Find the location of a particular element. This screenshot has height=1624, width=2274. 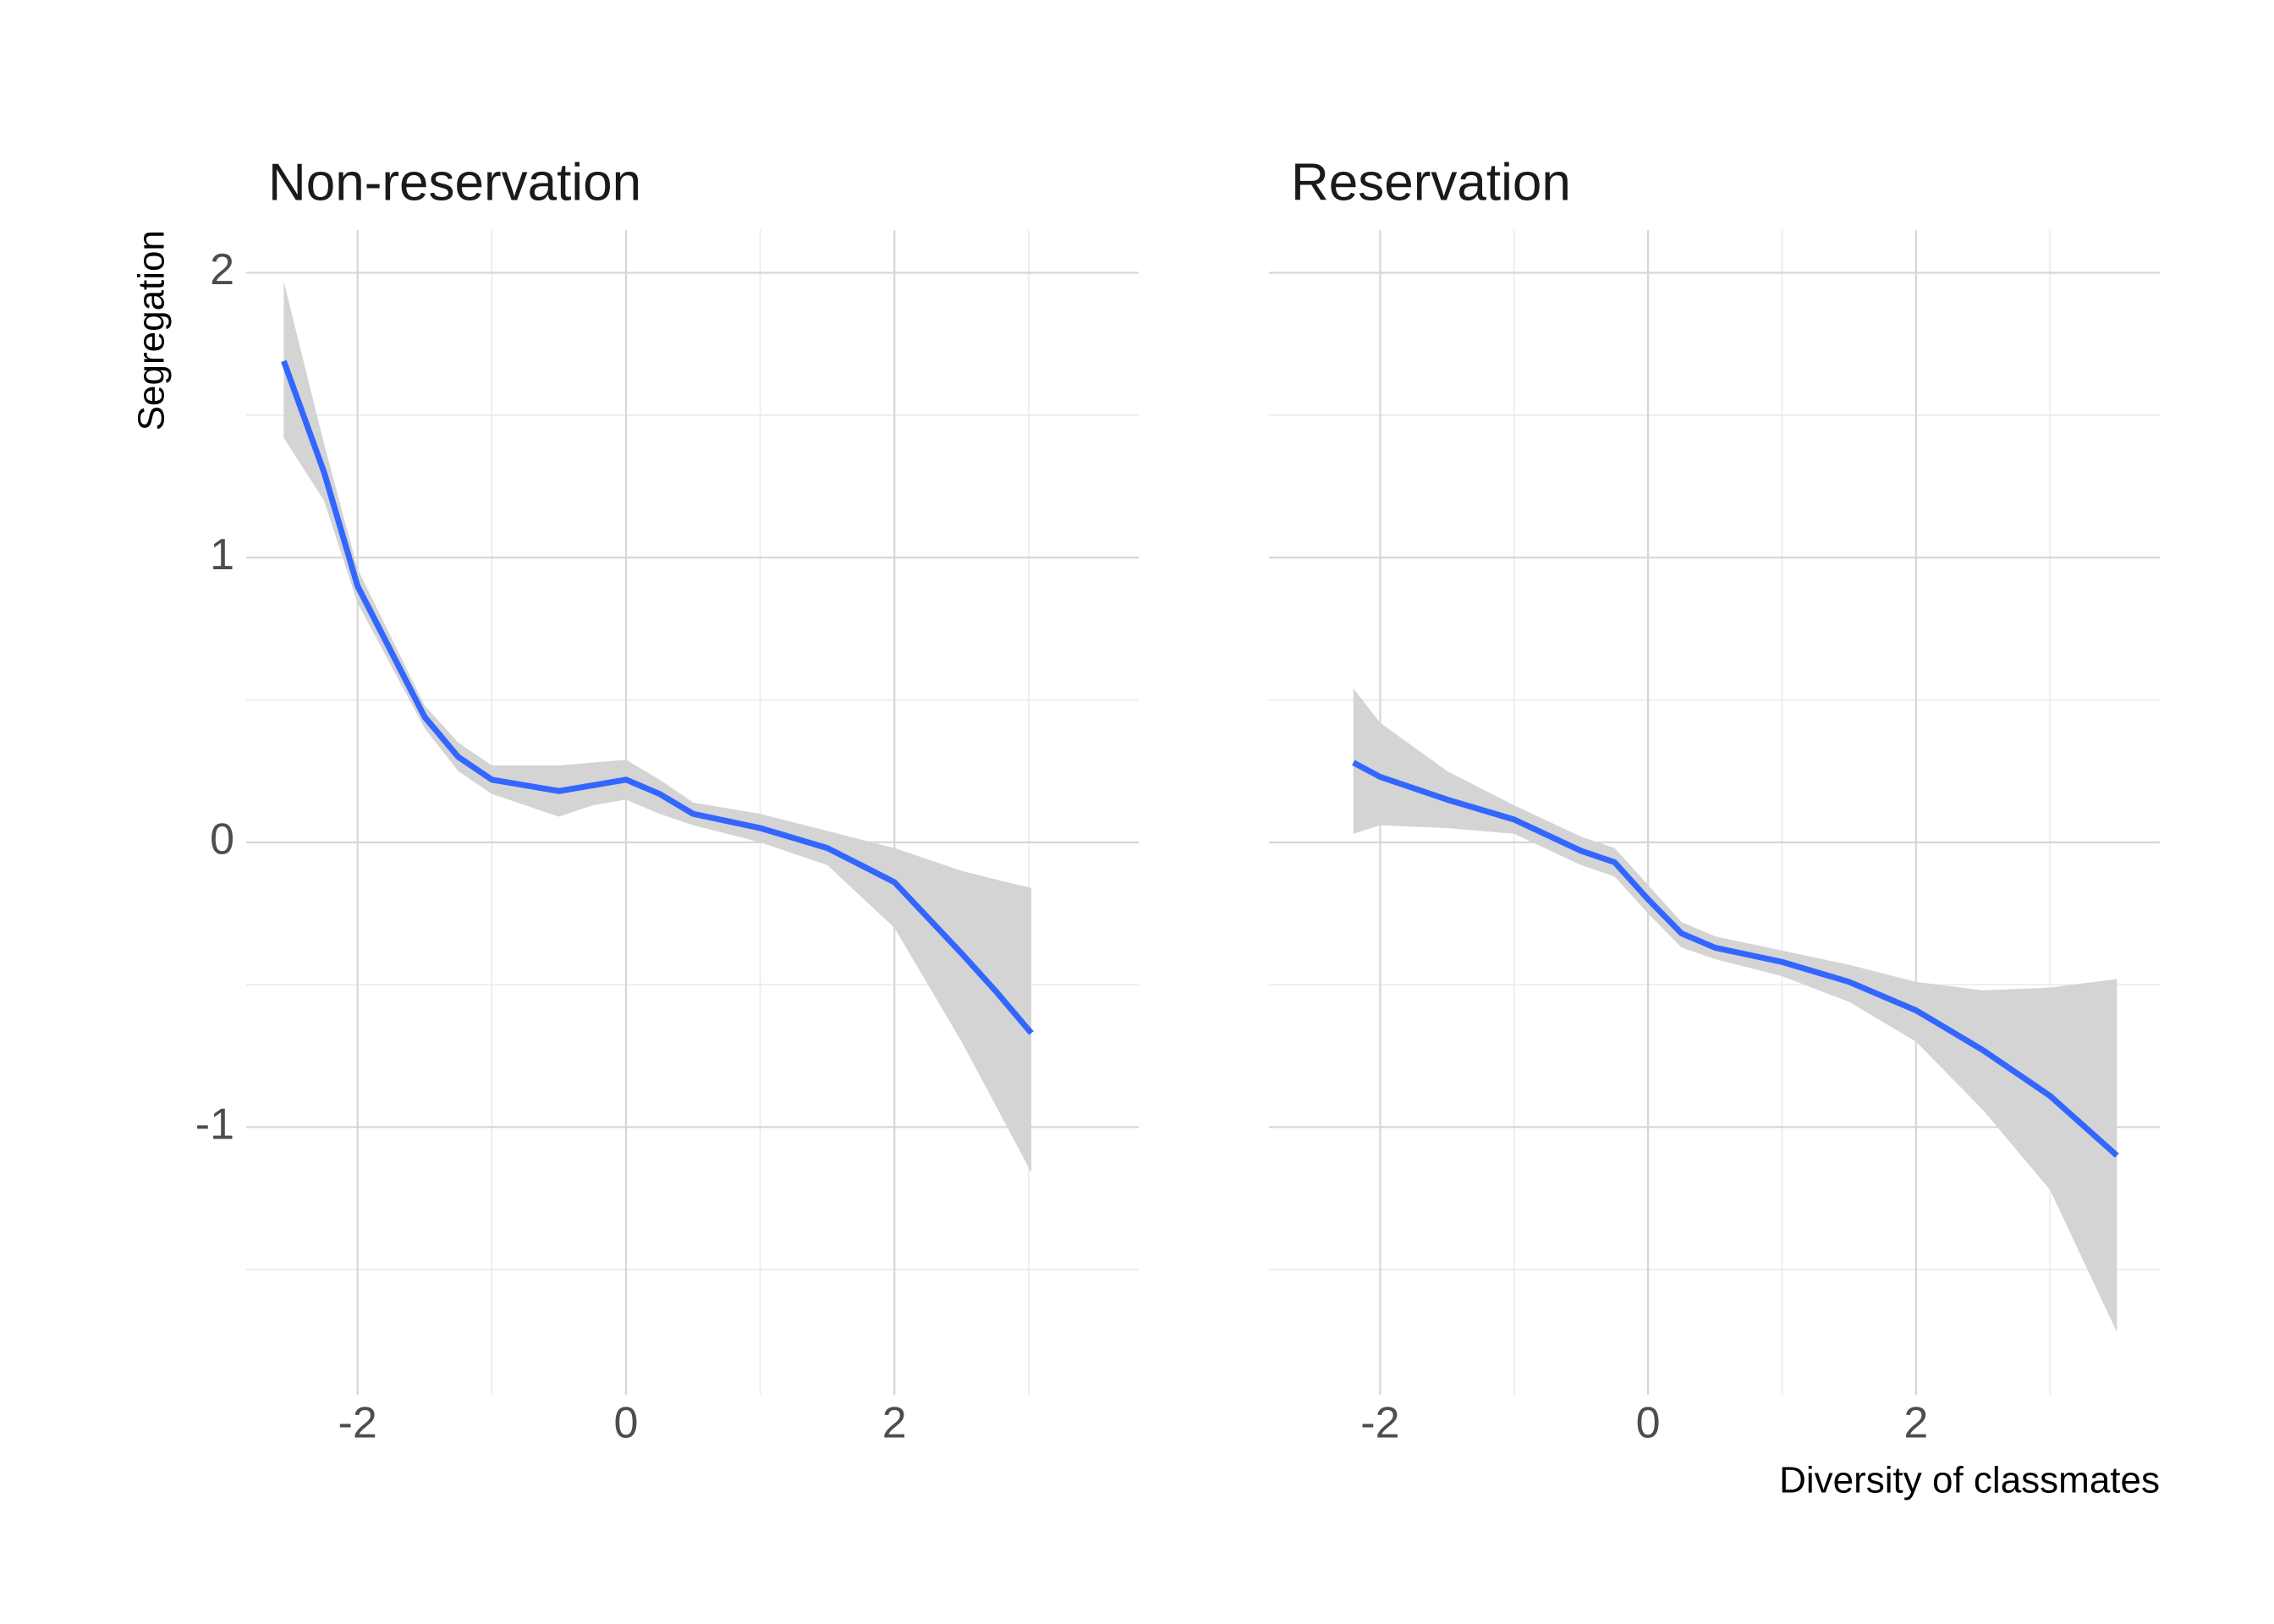

y-tick-label: 2 is located at coordinates (222, 269).